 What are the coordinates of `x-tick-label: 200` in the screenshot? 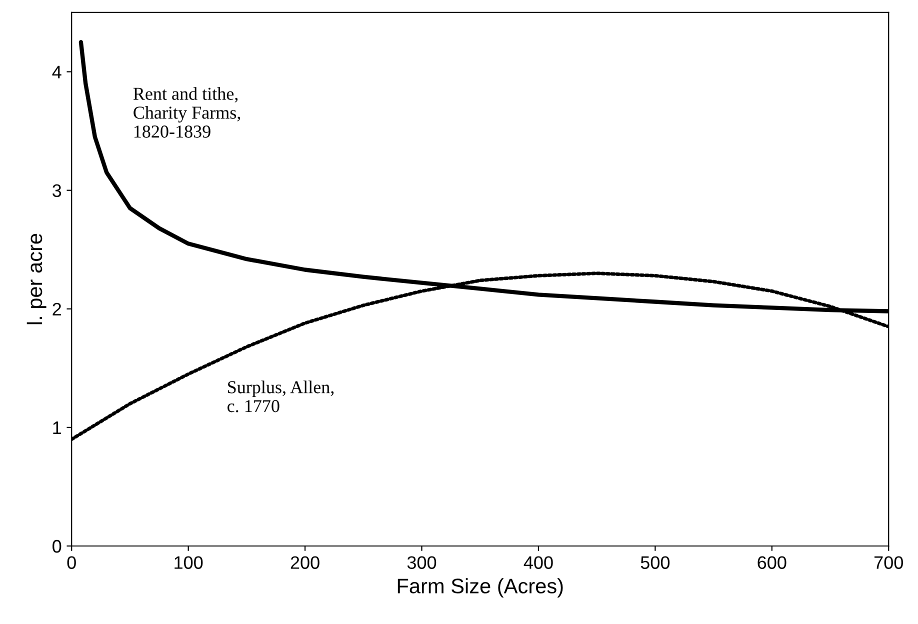 It's located at (305, 562).